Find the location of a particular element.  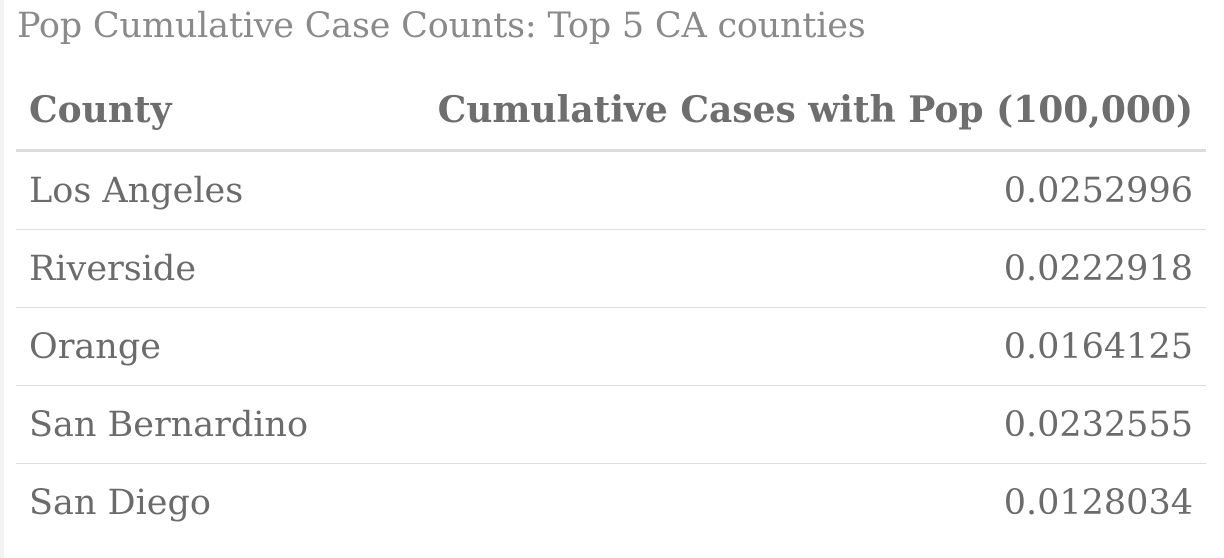

county-cell: Riverside is located at coordinates (113, 268).